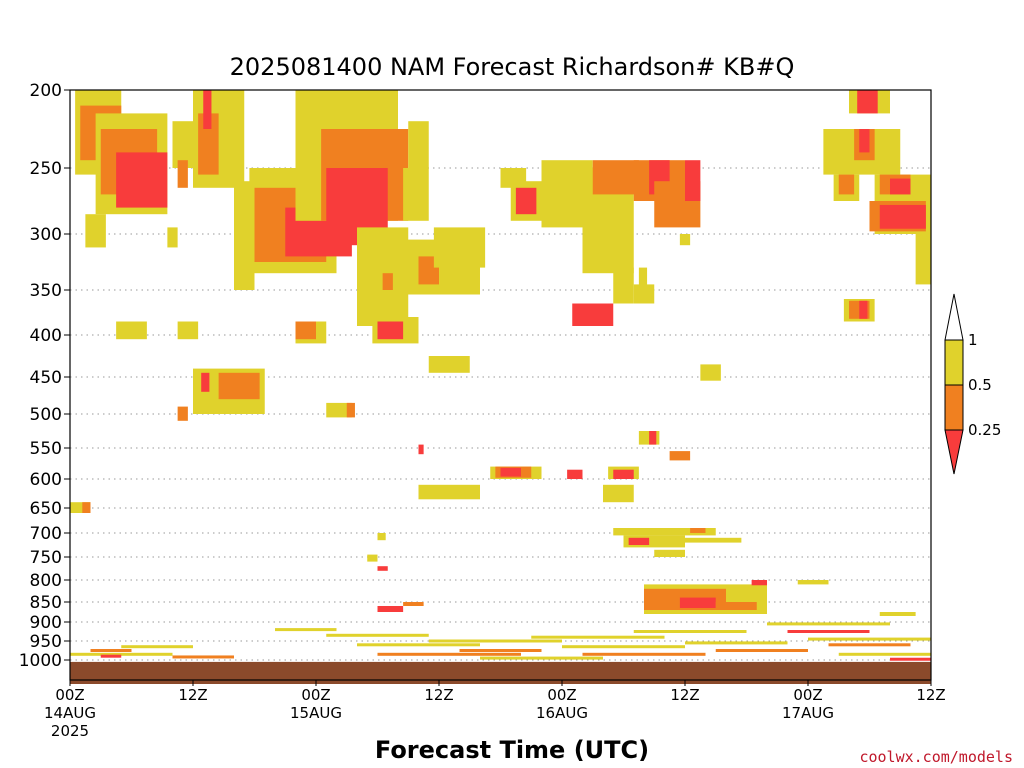 The image size is (1024, 768). Describe the element at coordinates (70, 713) in the screenshot. I see `x-tick-date: 14AUG` at that location.